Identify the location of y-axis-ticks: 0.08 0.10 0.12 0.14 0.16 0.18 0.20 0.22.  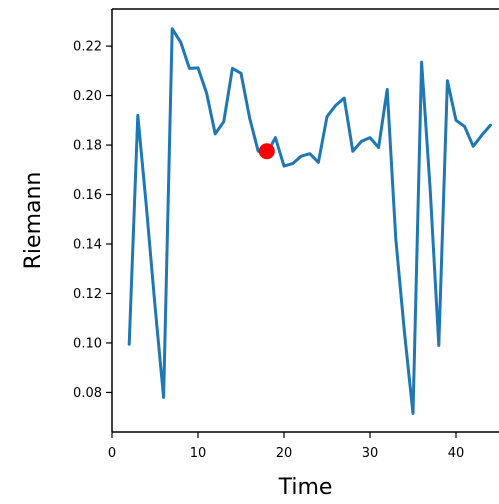
(92, 220).